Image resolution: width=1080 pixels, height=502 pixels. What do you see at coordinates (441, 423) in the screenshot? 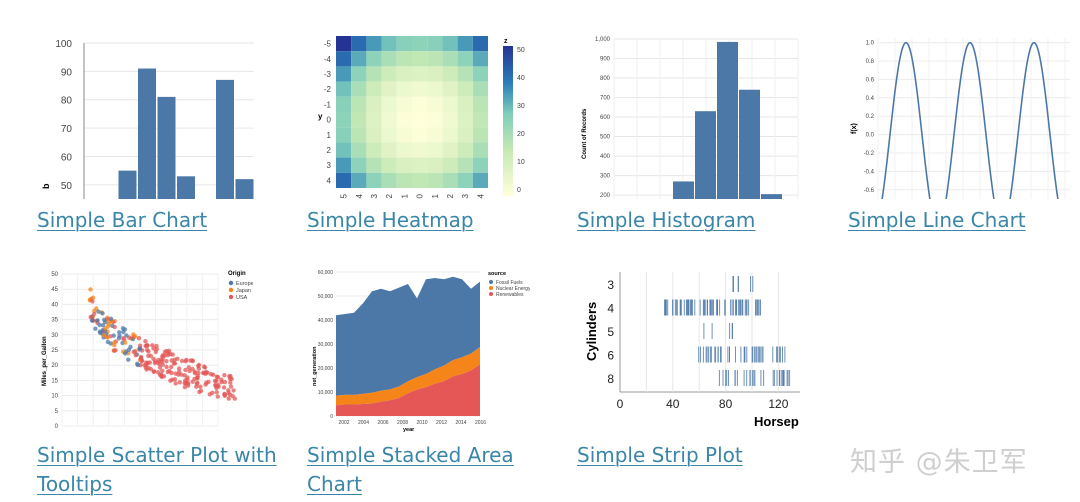
I see `area-xtick: 2012` at bounding box center [441, 423].